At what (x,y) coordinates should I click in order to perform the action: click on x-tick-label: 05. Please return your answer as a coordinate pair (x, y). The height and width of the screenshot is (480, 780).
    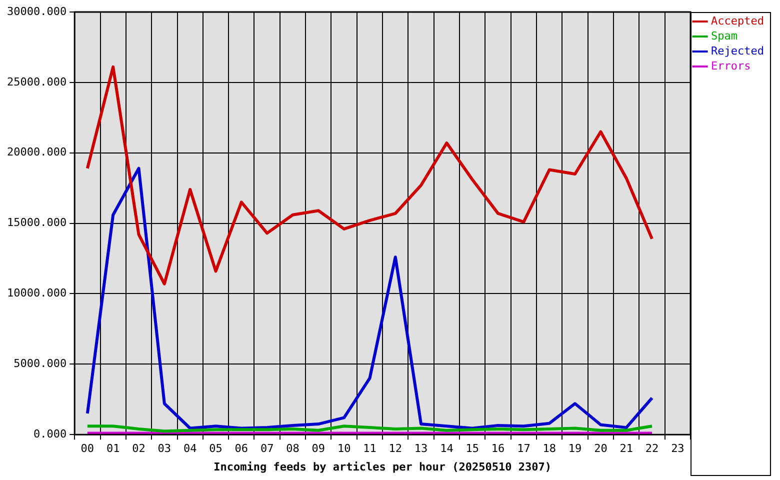
    Looking at the image, I should click on (215, 449).